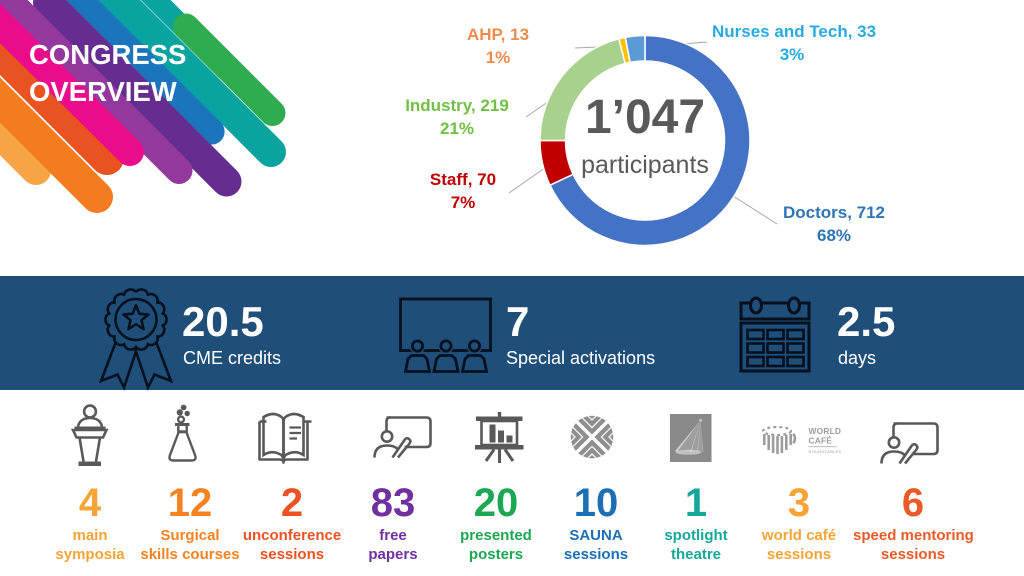 The height and width of the screenshot is (576, 1024). Describe the element at coordinates (825, 451) in the screenshot. I see `svg-text: ROUNDTABLES` at that location.